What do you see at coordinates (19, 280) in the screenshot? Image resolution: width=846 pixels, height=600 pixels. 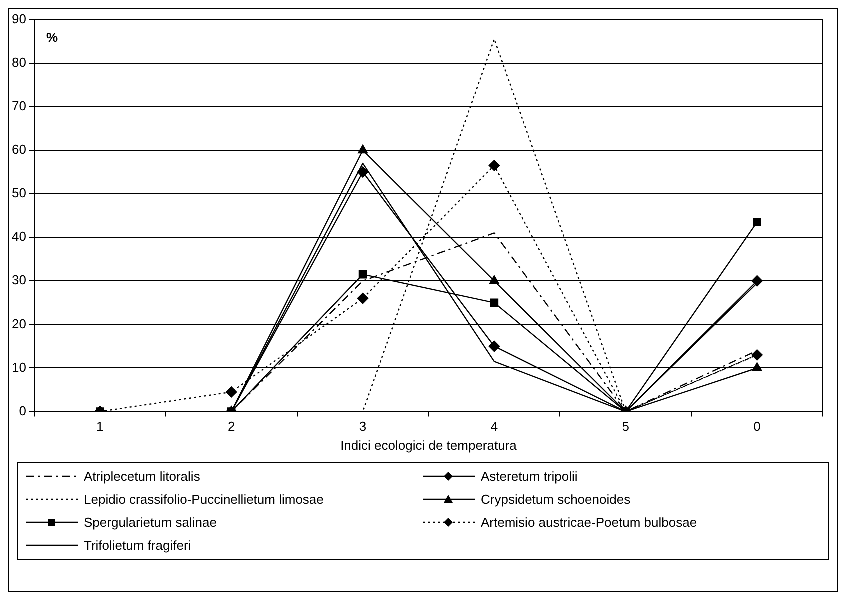 I see `y-tick-label: 30` at bounding box center [19, 280].